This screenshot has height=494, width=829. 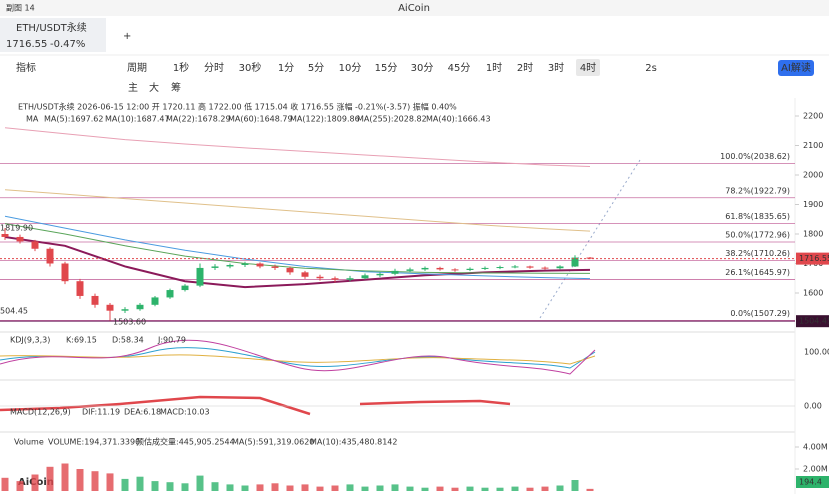 What do you see at coordinates (525, 68) in the screenshot?
I see `period-option: 2时` at bounding box center [525, 68].